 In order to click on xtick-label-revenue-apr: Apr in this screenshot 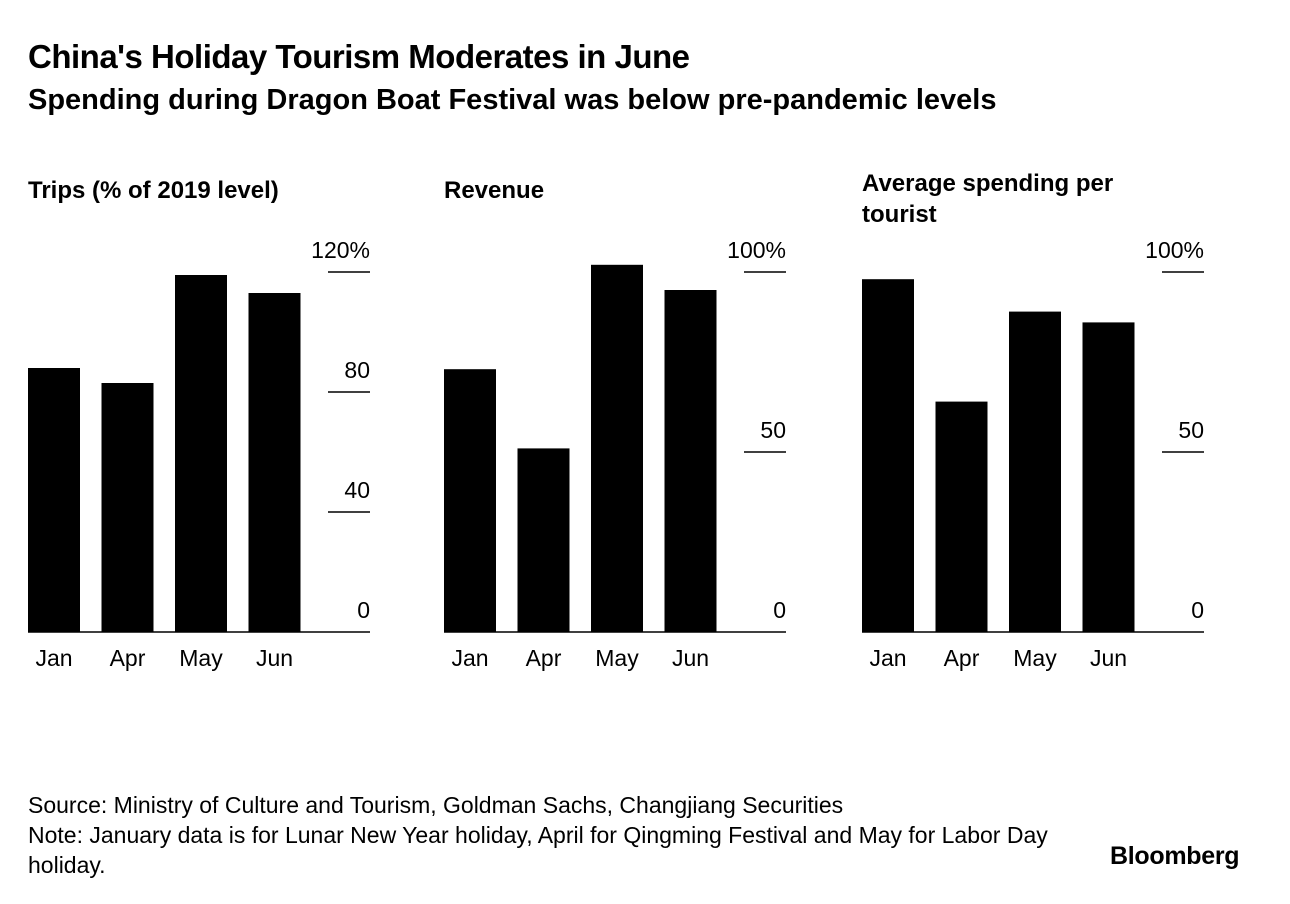, I will do `click(544, 658)`.